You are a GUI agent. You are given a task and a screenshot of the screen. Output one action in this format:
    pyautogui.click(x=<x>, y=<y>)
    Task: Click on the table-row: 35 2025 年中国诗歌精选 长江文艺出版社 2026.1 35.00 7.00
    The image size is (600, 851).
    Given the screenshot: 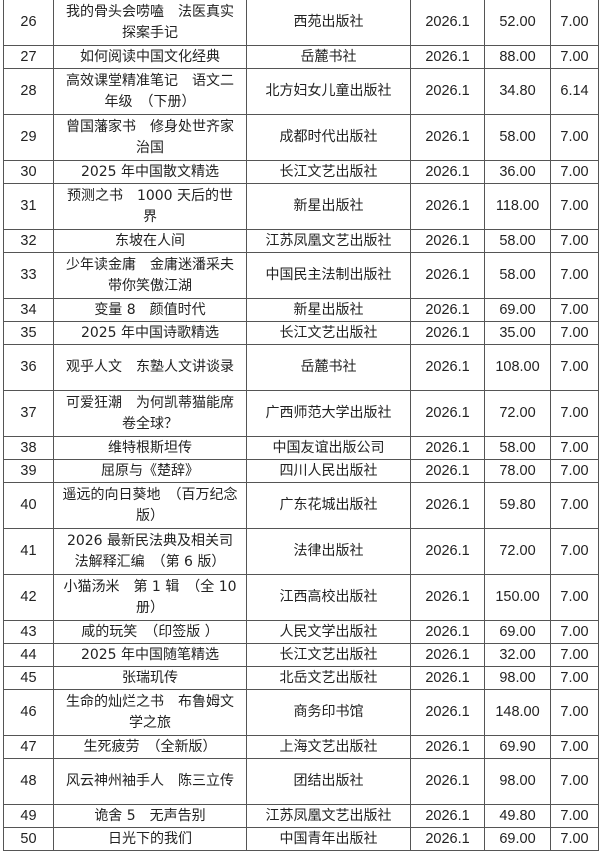 What is the action you would take?
    pyautogui.click(x=301, y=333)
    